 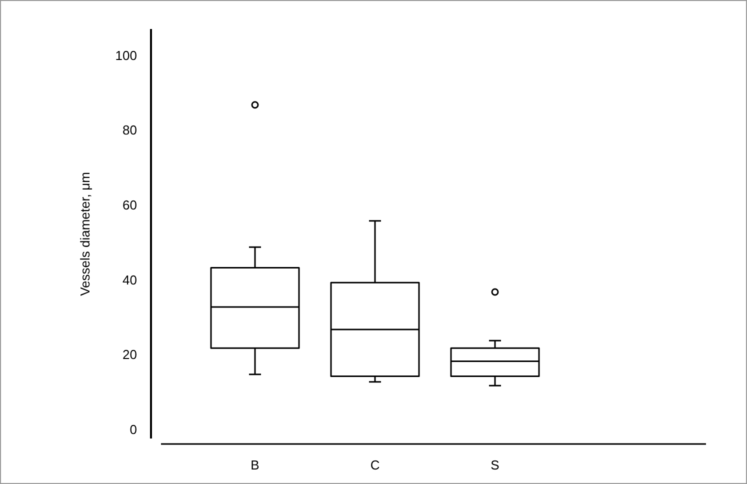 What do you see at coordinates (129, 354) in the screenshot?
I see `y-tick-label: 20` at bounding box center [129, 354].